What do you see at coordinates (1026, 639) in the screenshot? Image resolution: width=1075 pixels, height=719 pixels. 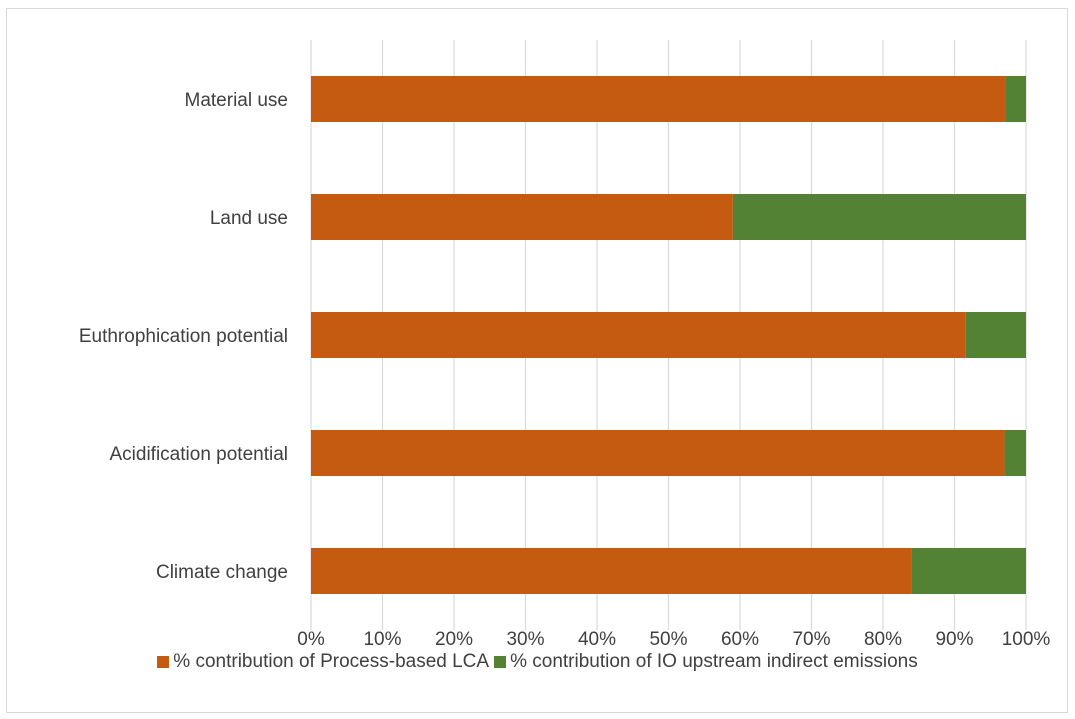 I see `x-tick-label: 100%` at bounding box center [1026, 639].